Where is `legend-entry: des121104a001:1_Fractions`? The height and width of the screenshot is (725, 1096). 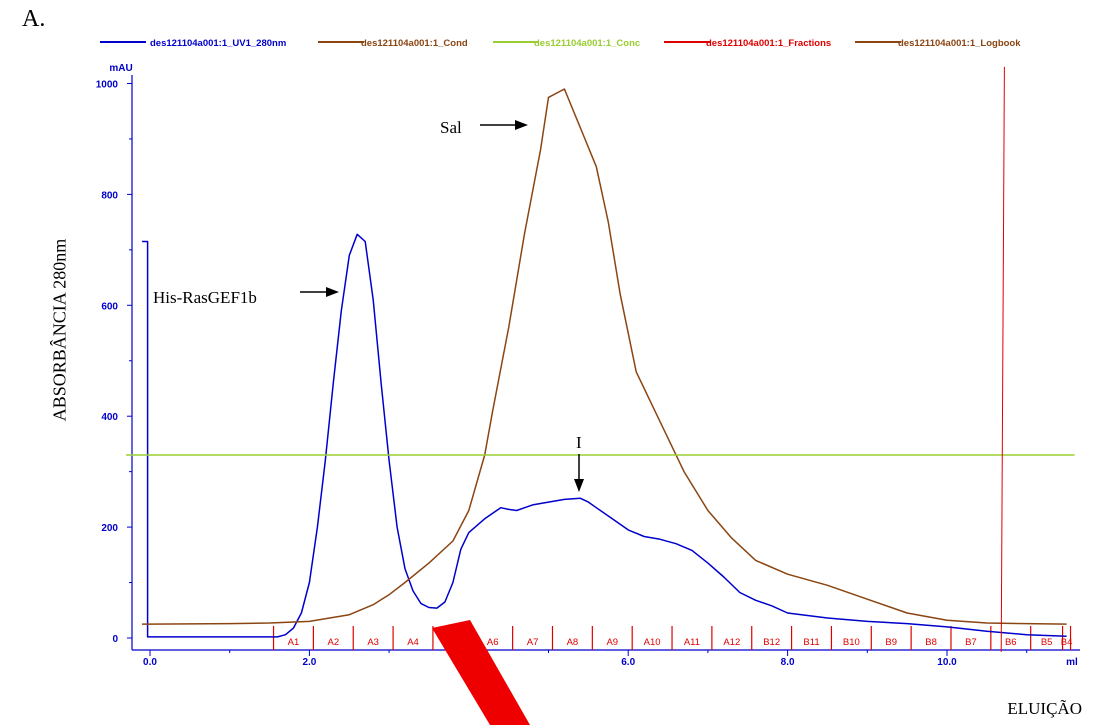
legend-entry: des121104a001:1_Fractions is located at coordinates (768, 43).